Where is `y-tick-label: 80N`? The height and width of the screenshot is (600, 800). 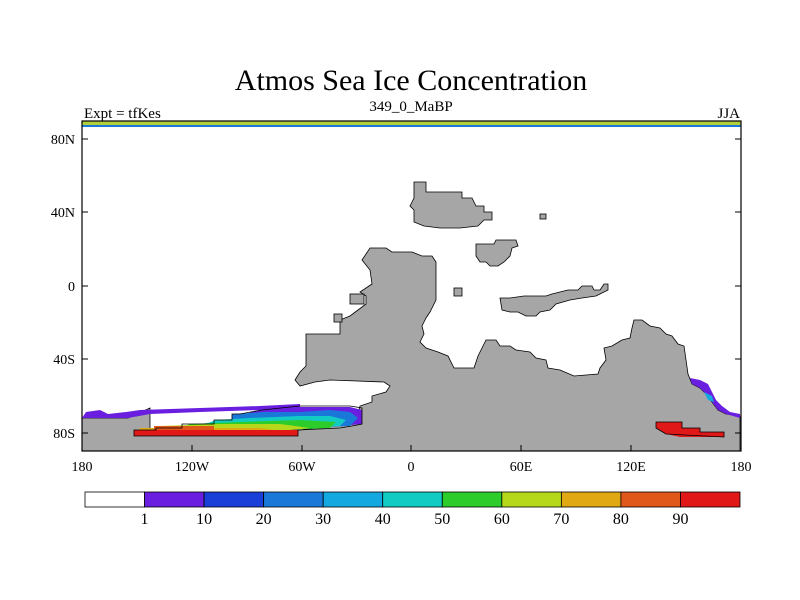
y-tick-label: 80N is located at coordinates (63, 140).